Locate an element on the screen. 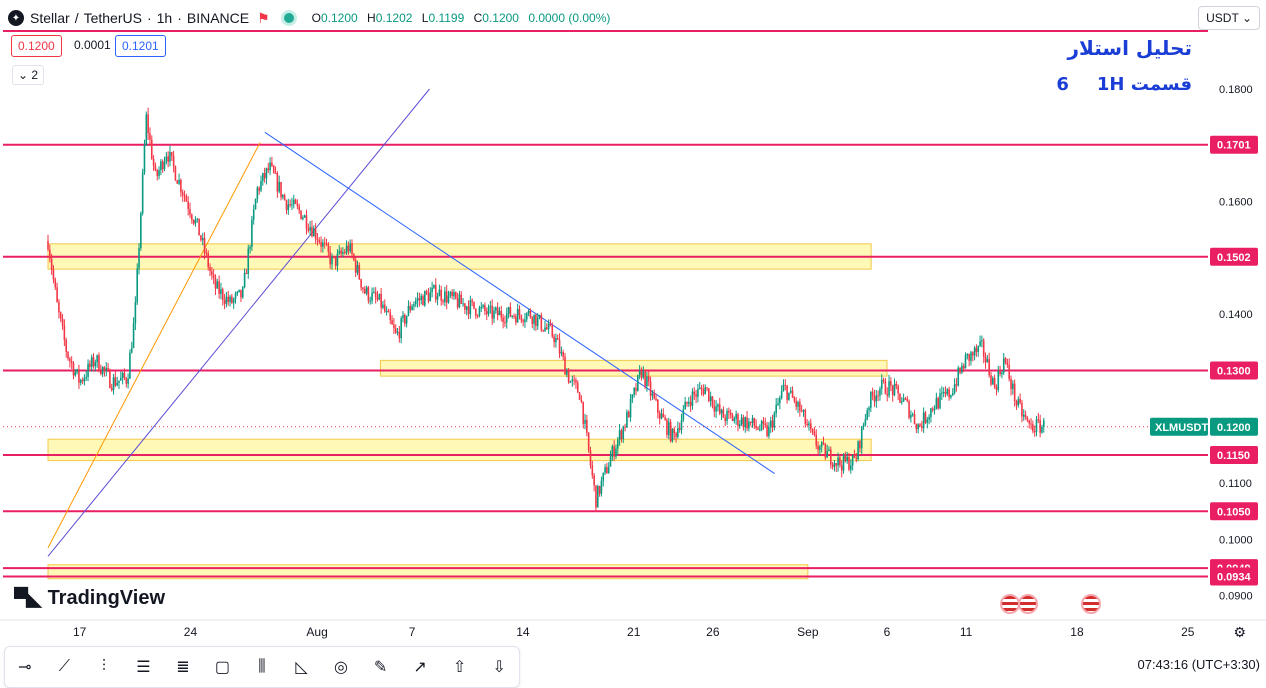 Image resolution: width=1266 pixels, height=688 pixels. gear-icon: ⚙ is located at coordinates (1239, 632).